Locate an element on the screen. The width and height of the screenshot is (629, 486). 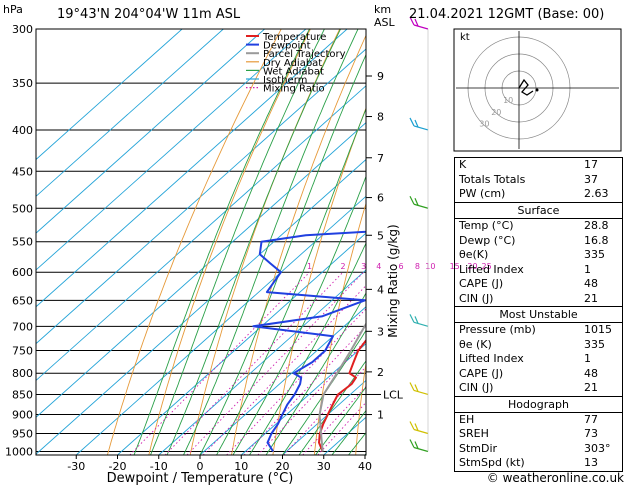
hodograph-stats-section: EH 77 SREH 73 StmDir 303° StmSpd (kt) 13 is located at coordinates (538, 442).